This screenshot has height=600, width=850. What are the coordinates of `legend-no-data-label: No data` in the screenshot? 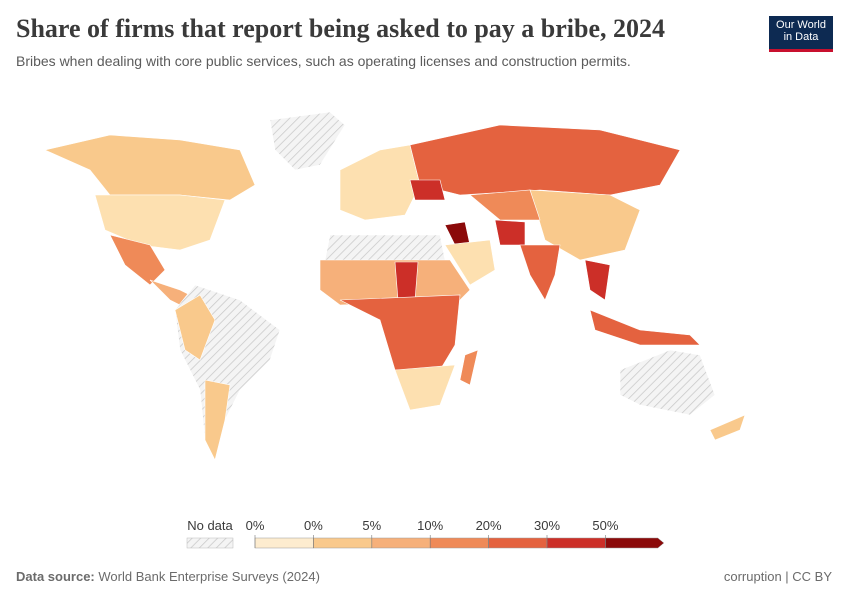 It's located at (210, 525).